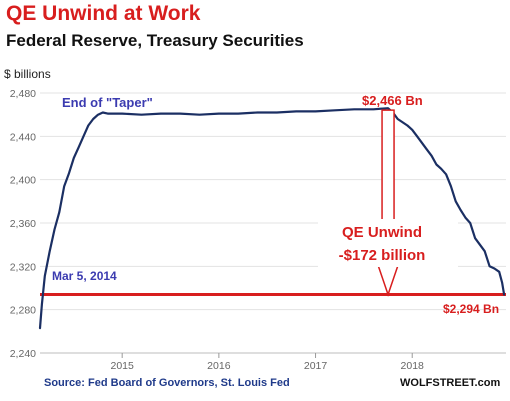 The image size is (510, 401). What do you see at coordinates (23, 354) in the screenshot?
I see `y-tick-label: 2,240` at bounding box center [23, 354].